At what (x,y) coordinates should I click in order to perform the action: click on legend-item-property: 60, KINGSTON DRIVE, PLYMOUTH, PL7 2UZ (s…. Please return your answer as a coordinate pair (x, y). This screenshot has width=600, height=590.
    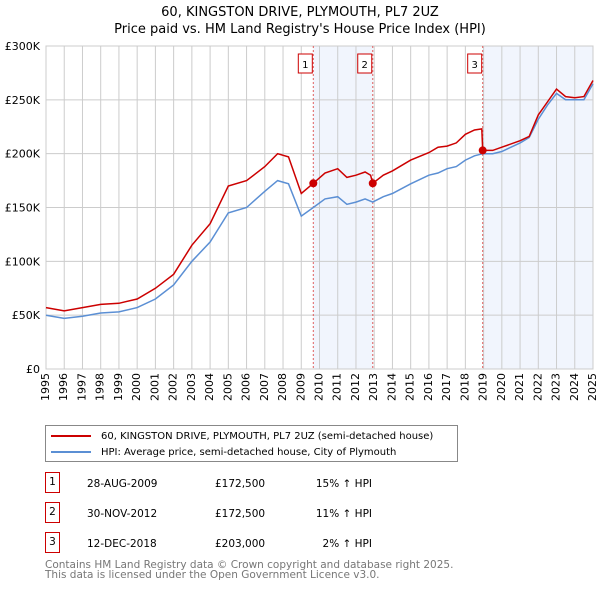
    Looking at the image, I should click on (242, 436).